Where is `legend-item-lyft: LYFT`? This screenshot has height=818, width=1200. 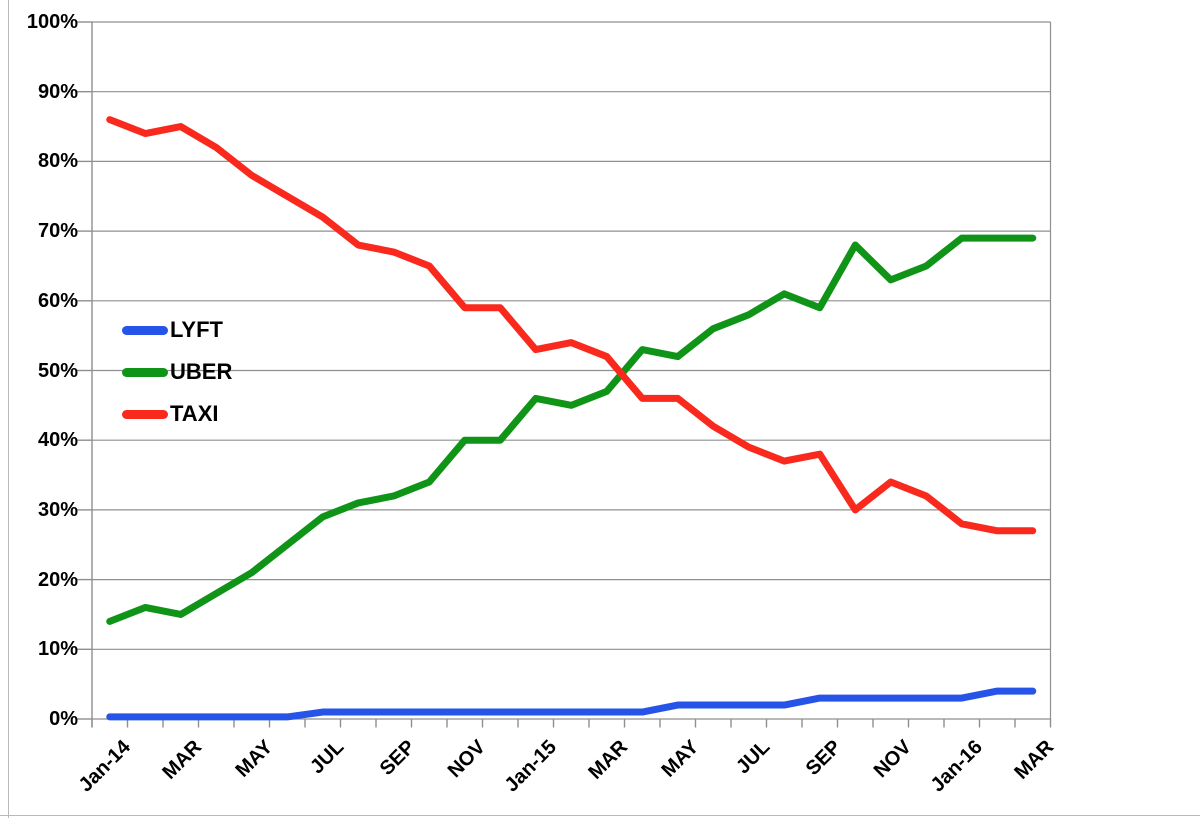
legend-item-lyft: LYFT is located at coordinates (177, 330).